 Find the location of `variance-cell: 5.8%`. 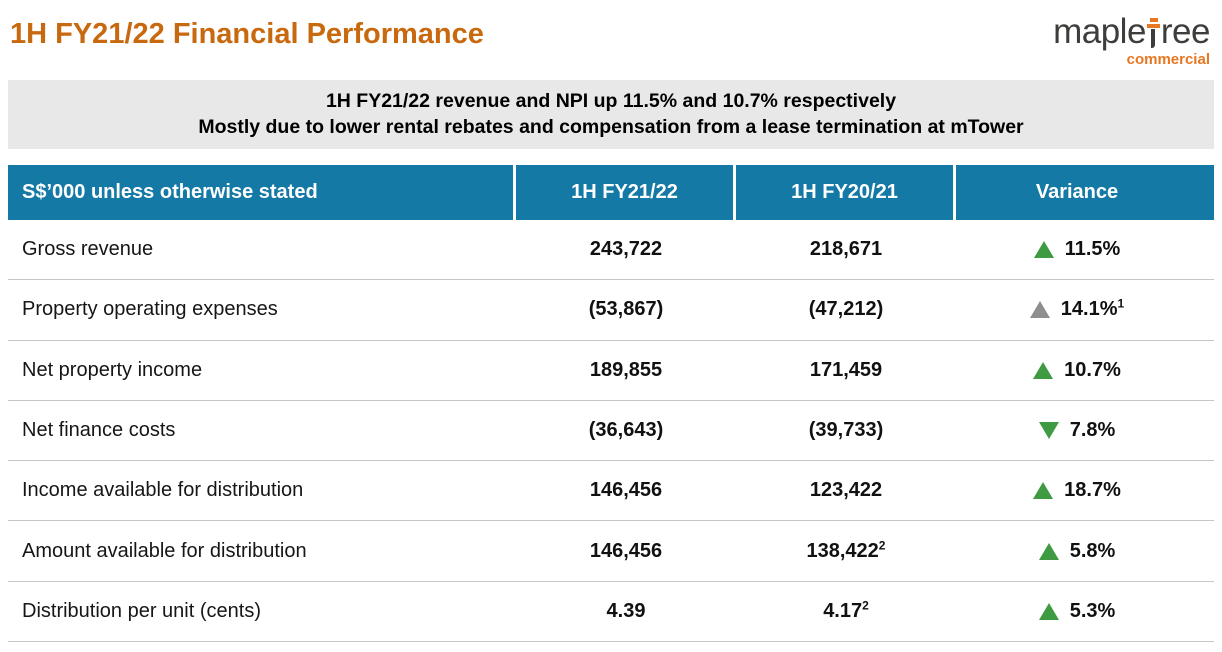

variance-cell: 5.8% is located at coordinates (1077, 551).